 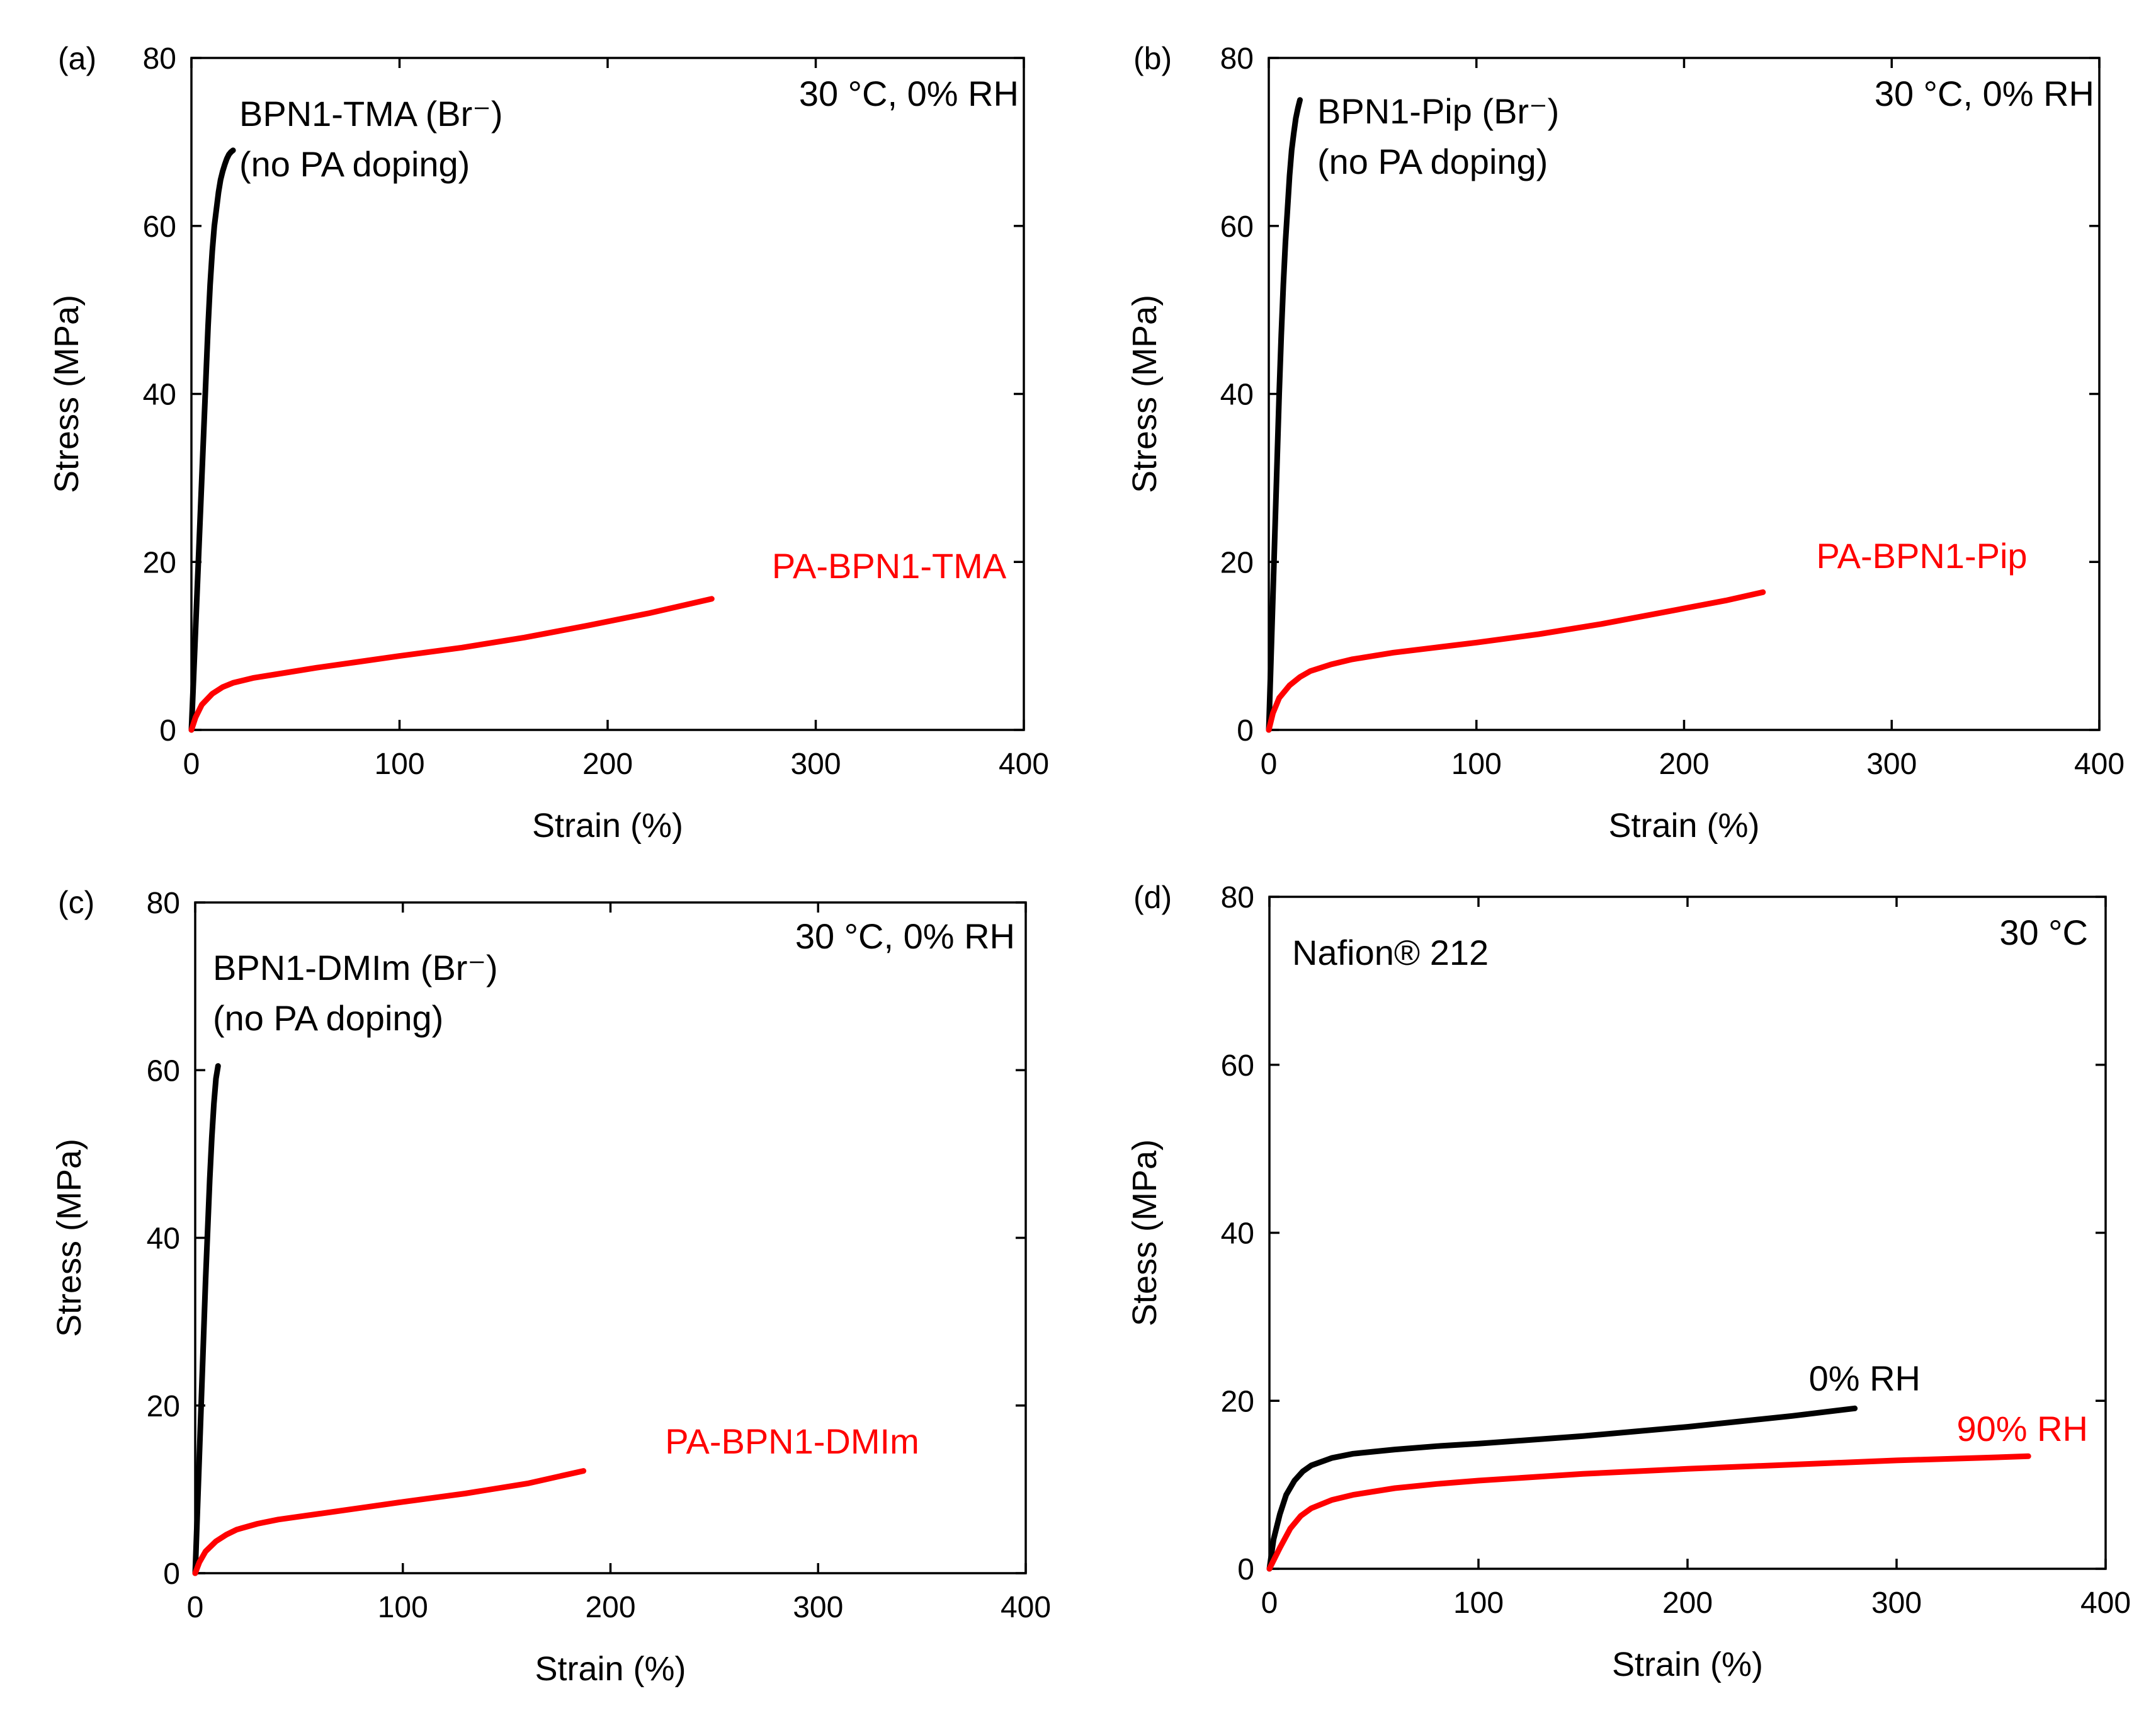 What do you see at coordinates (1865, 1378) in the screenshot?
I see `series-label: 0% RH` at bounding box center [1865, 1378].